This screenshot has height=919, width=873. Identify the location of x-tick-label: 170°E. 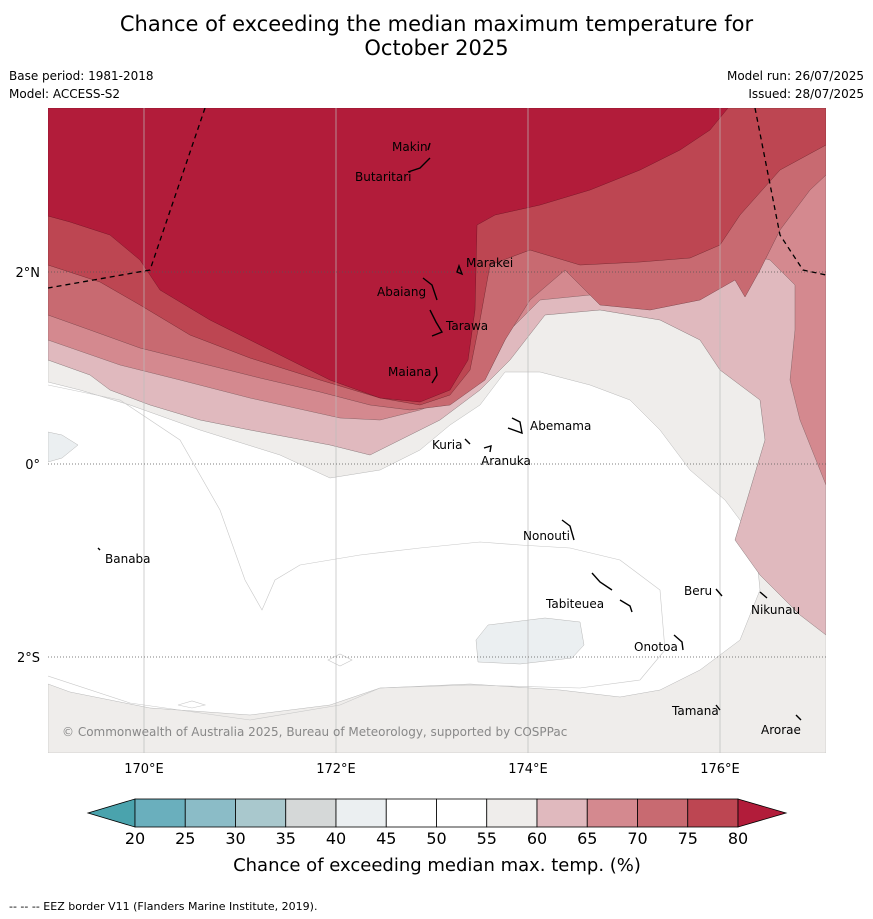
(144, 769).